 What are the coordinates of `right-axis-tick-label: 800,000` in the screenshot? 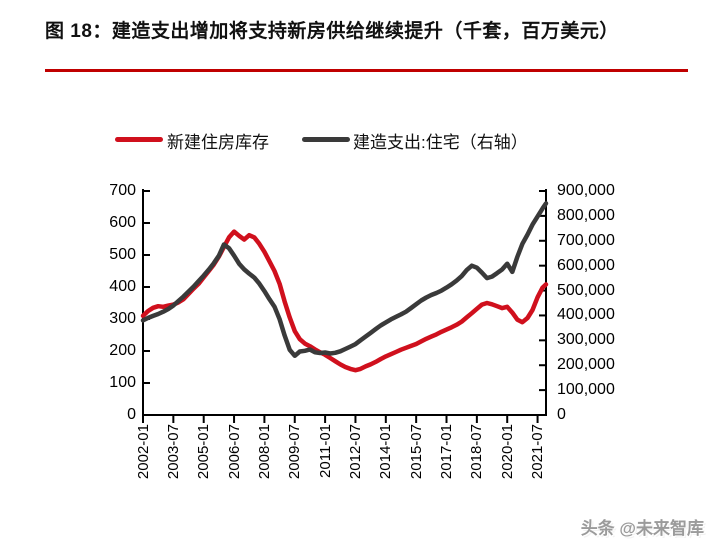 It's located at (586, 215).